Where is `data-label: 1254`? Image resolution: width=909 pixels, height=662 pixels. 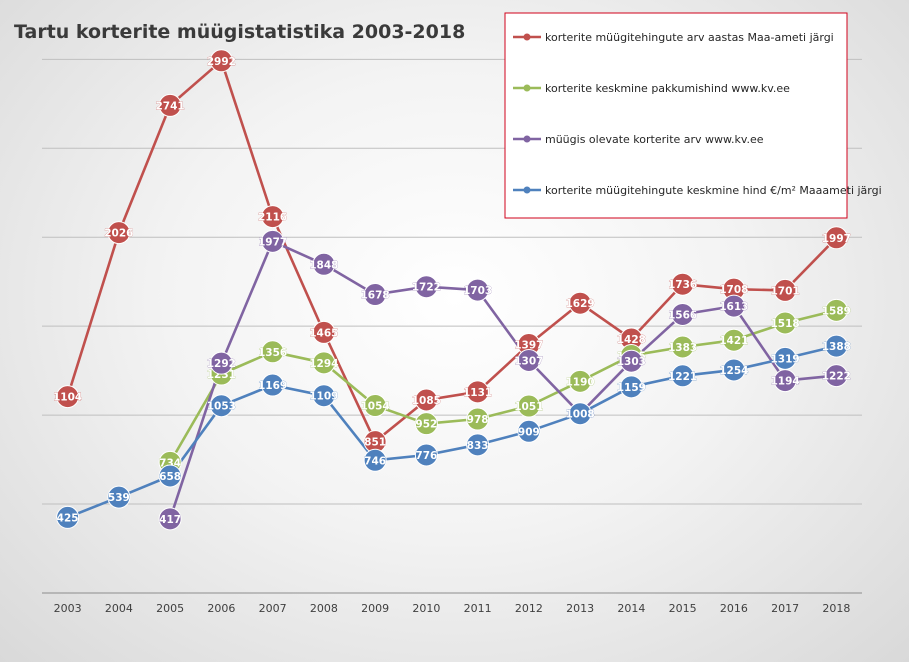 data-label: 1254 is located at coordinates (733, 371).